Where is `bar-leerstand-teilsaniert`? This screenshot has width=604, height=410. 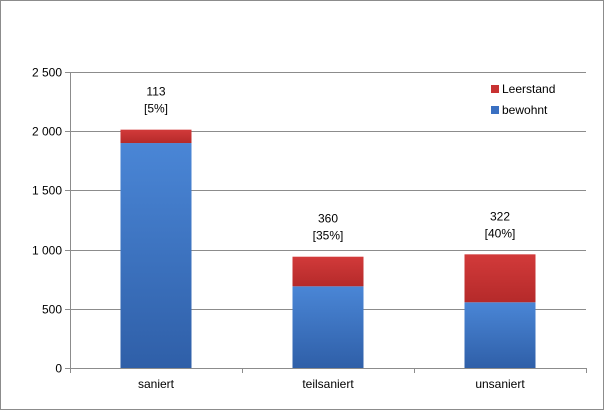 bar-leerstand-teilsaniert is located at coordinates (328, 271).